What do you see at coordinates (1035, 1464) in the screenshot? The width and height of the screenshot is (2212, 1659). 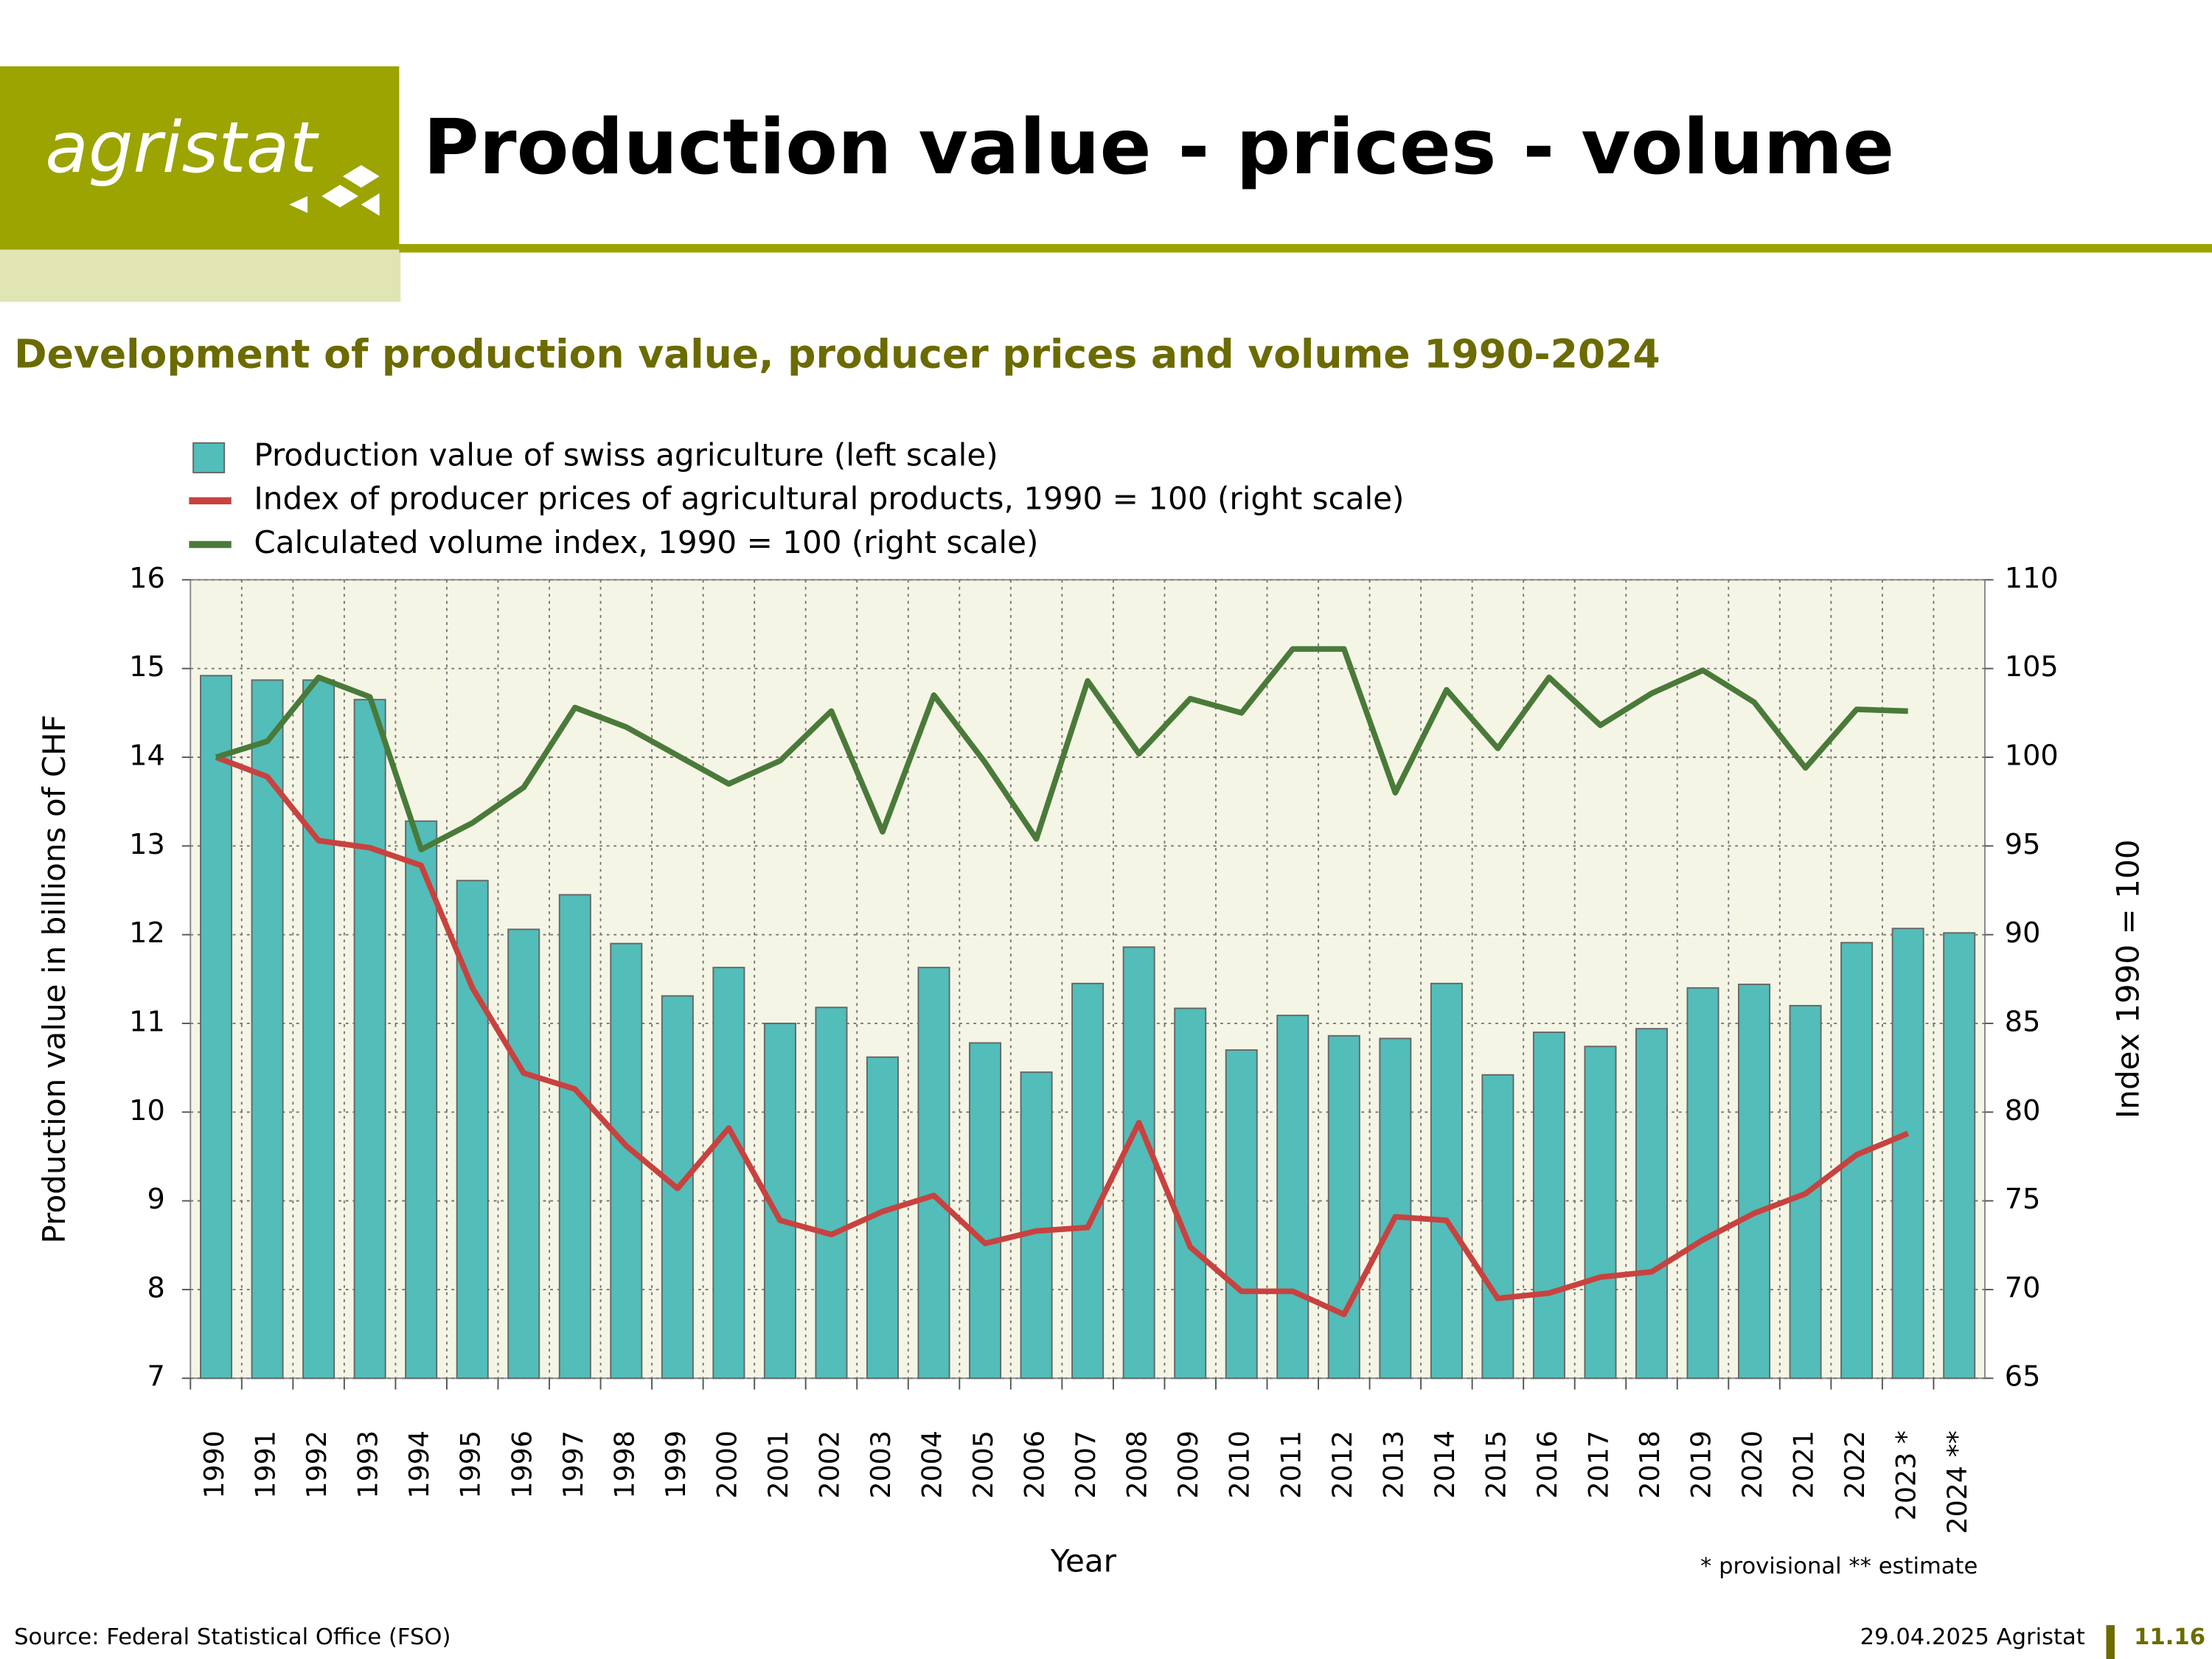 I see `x-tick-label: 2006` at bounding box center [1035, 1464].